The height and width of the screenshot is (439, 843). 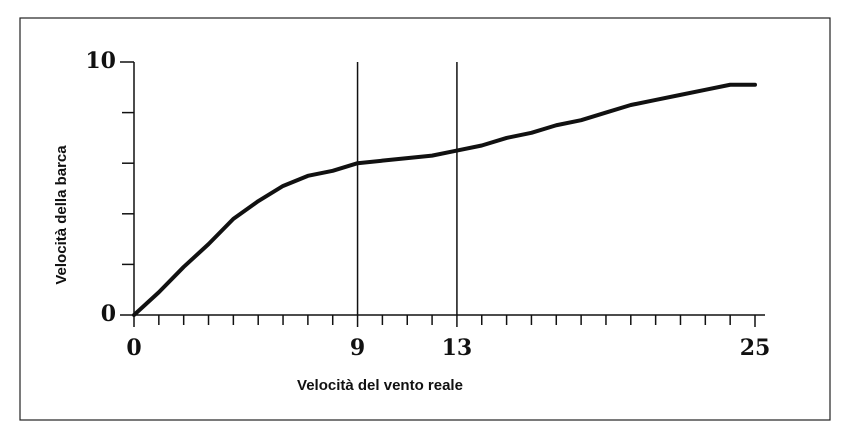 I want to click on y-axis-label: Velocità della barca, so click(x=61, y=215).